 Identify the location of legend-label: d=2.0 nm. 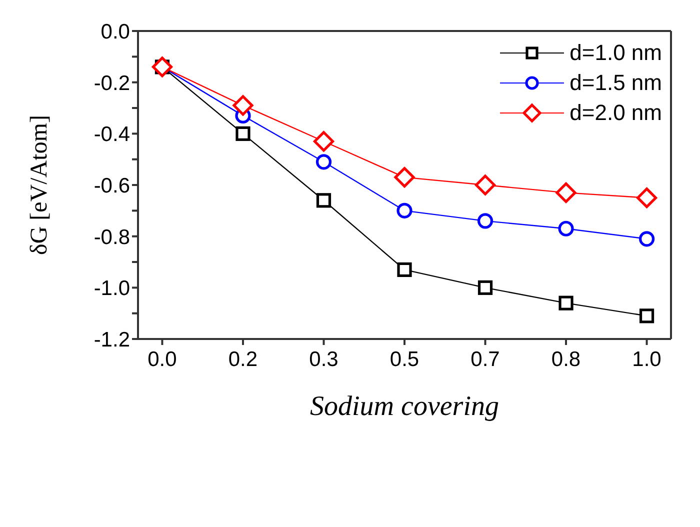
(616, 113).